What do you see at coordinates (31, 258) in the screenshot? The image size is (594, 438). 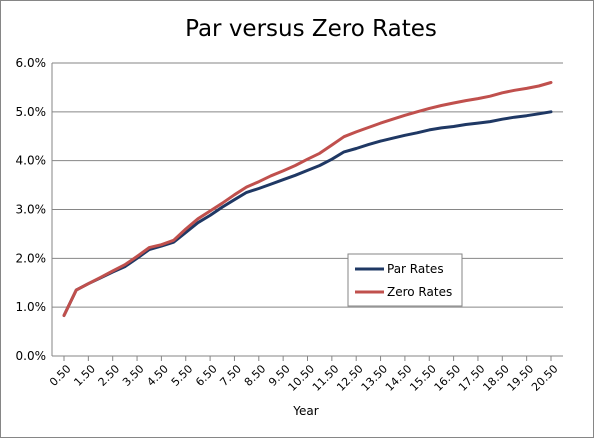 I see `y-tick-label: 2.0%` at bounding box center [31, 258].